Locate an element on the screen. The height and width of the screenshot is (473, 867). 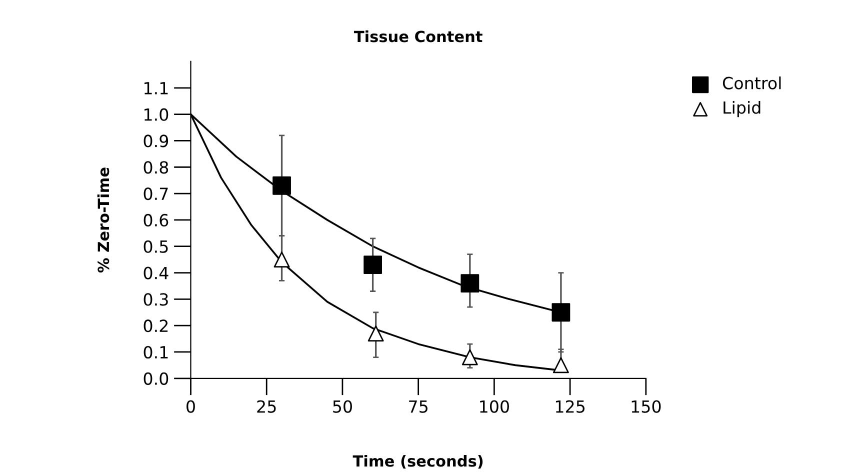
legend-label: Lipid is located at coordinates (742, 109).